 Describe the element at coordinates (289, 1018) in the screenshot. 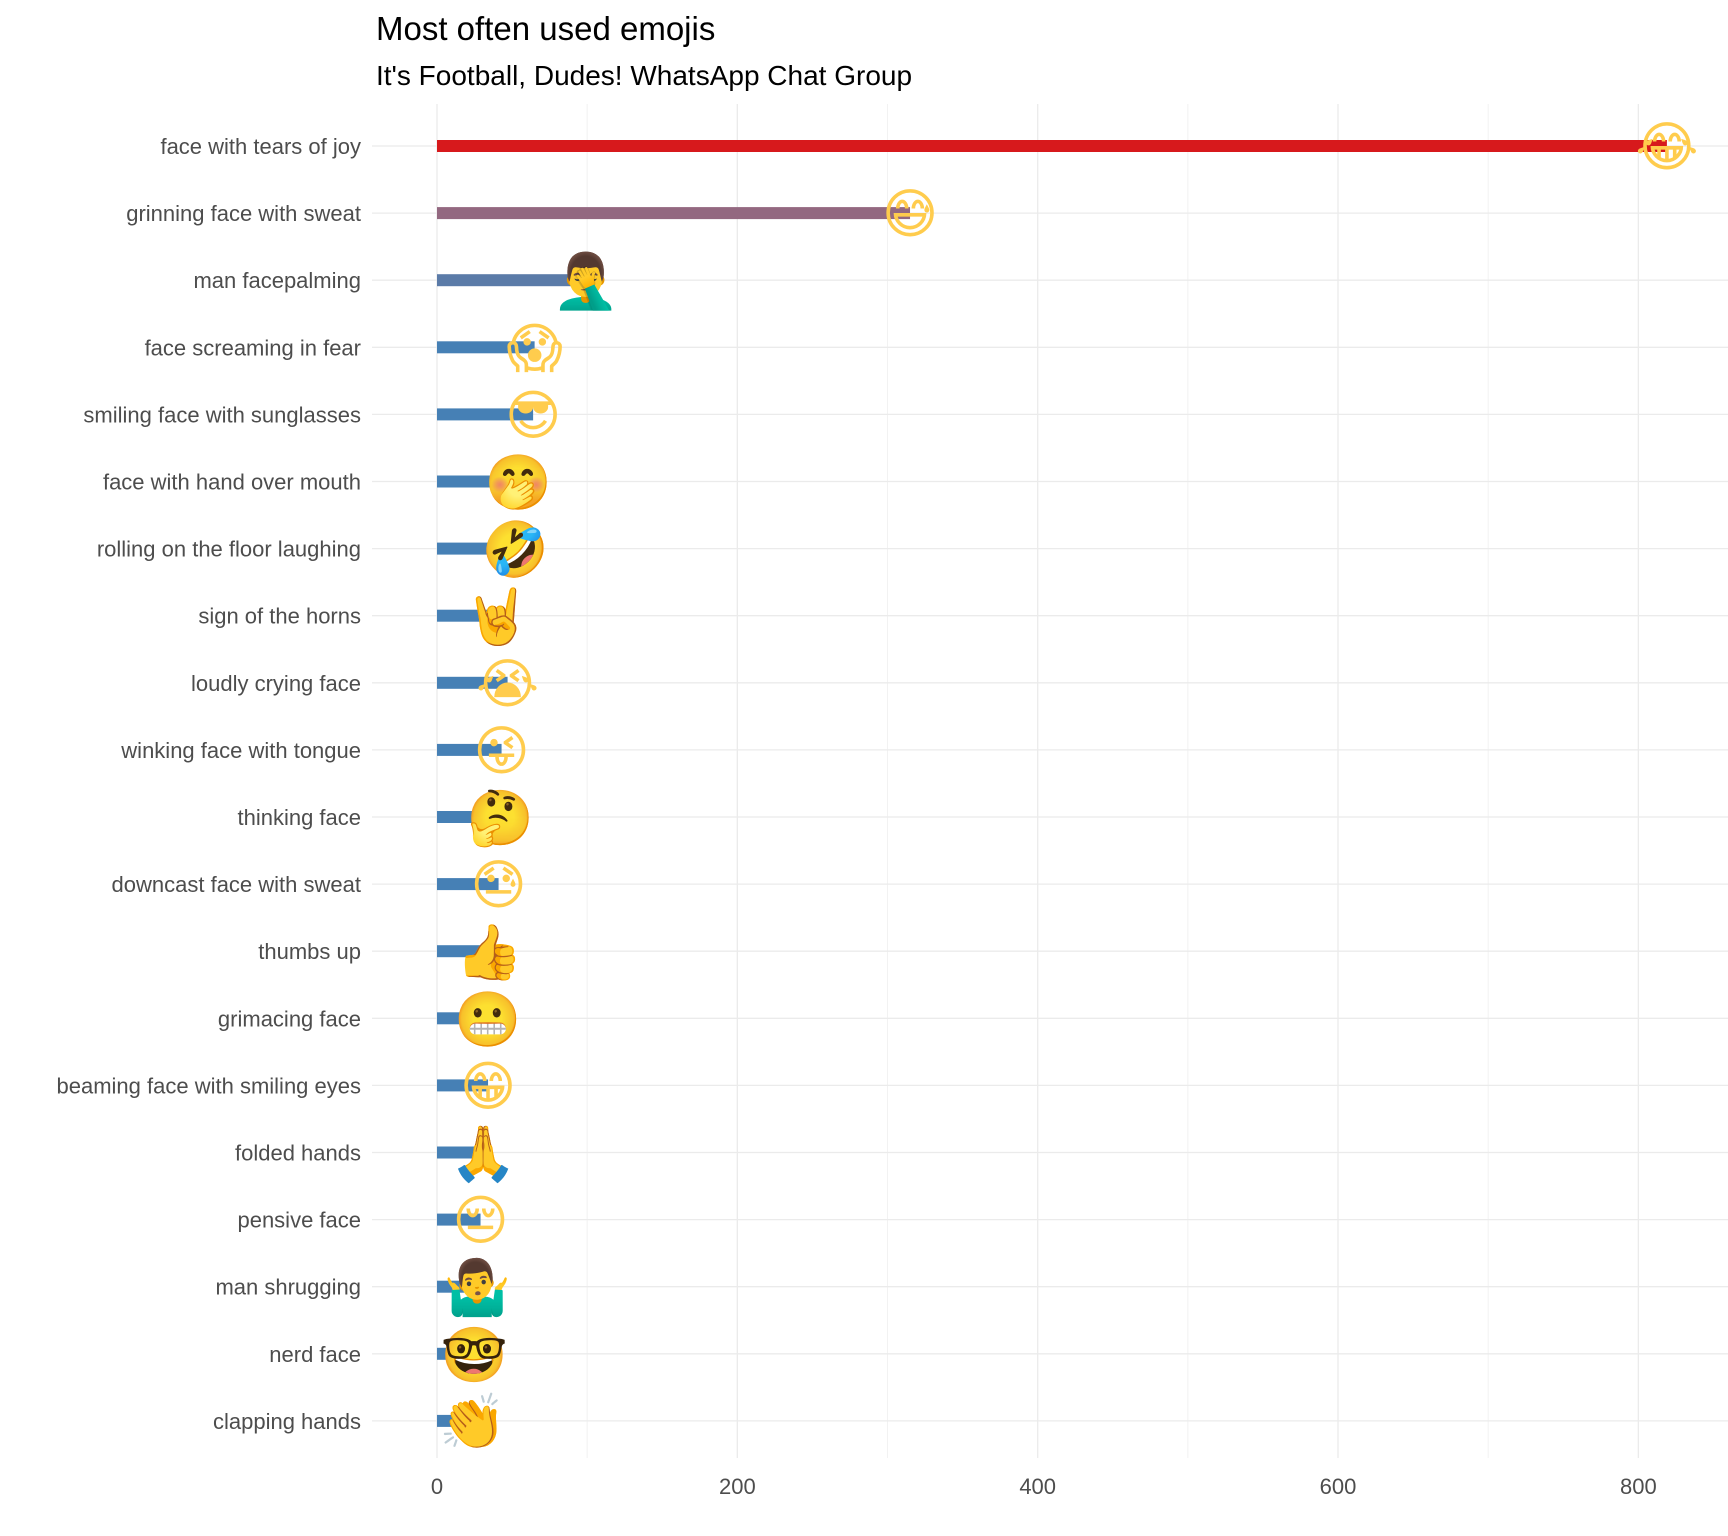

I see `y-tick-label: grimacing face` at that location.